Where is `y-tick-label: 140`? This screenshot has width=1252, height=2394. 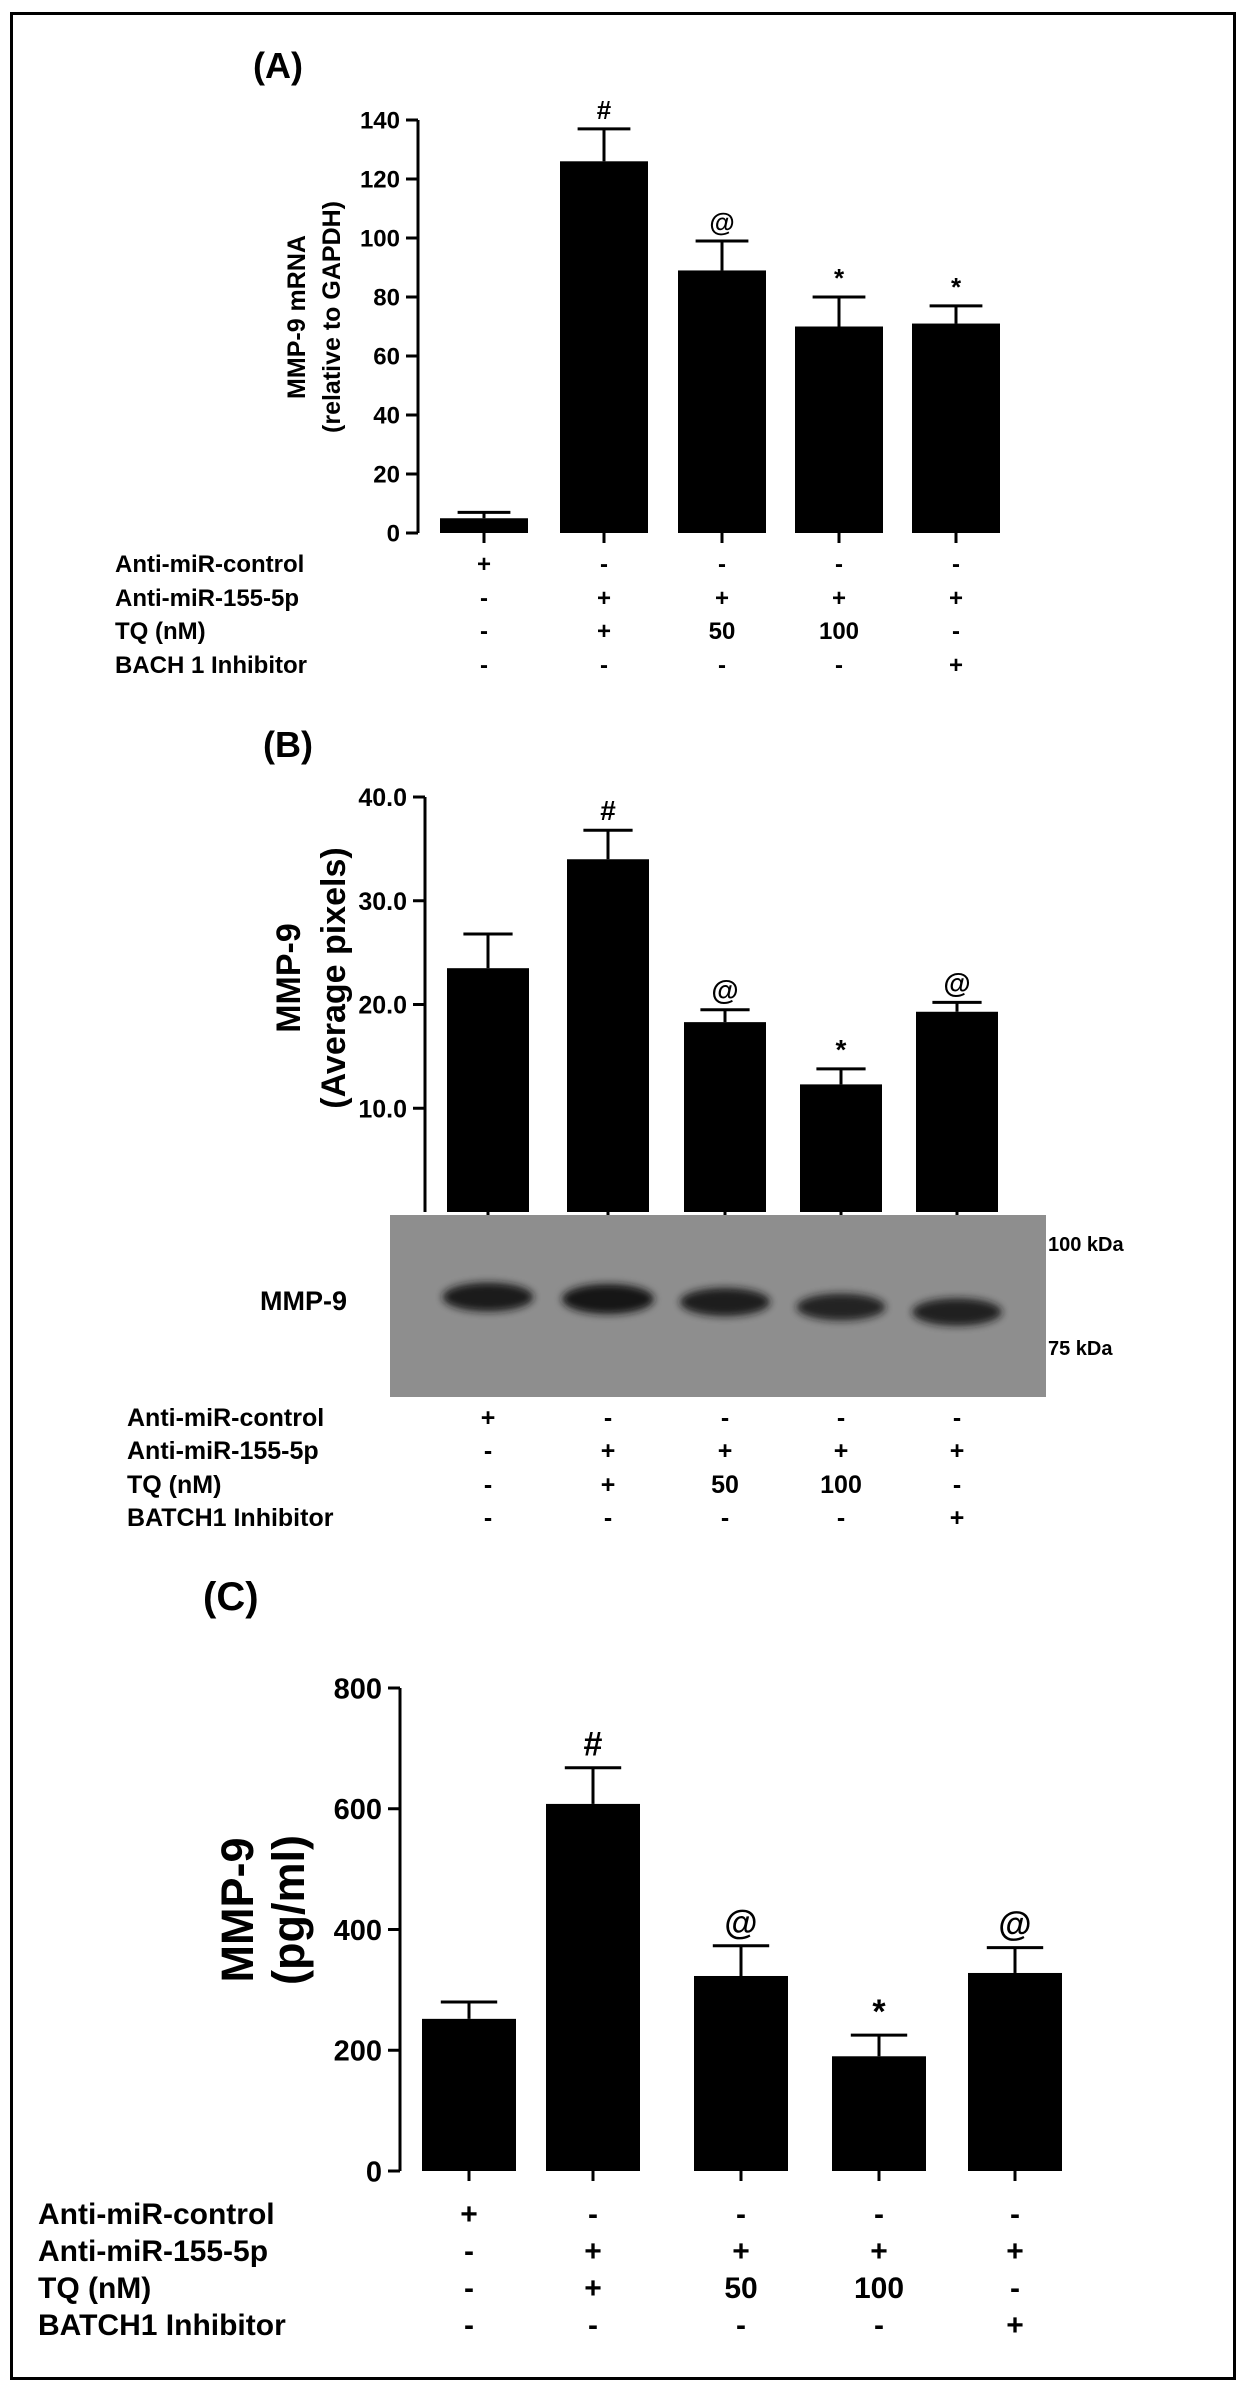 y-tick-label: 140 is located at coordinates (380, 121).